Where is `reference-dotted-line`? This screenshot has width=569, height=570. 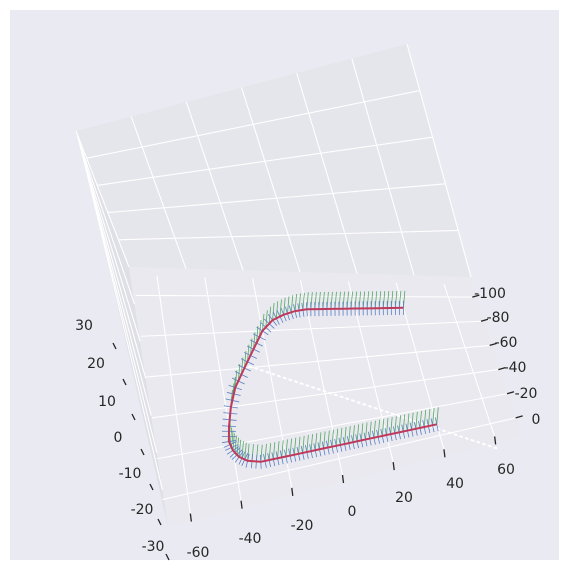
reference-dotted-line is located at coordinates (371, 407).